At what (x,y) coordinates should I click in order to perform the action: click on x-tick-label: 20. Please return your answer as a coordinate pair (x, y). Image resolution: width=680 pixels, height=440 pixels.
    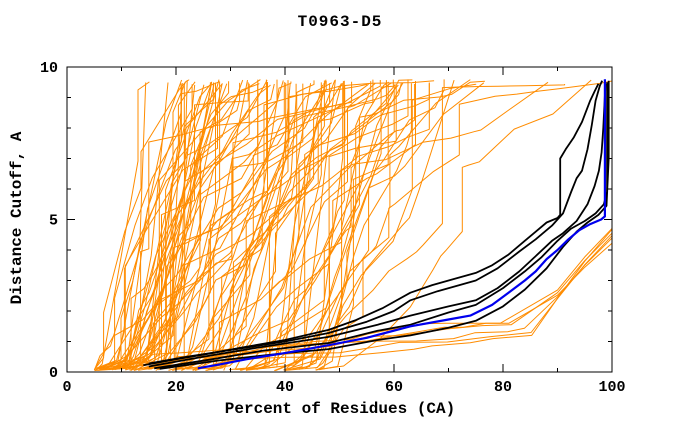
    Looking at the image, I should click on (176, 387).